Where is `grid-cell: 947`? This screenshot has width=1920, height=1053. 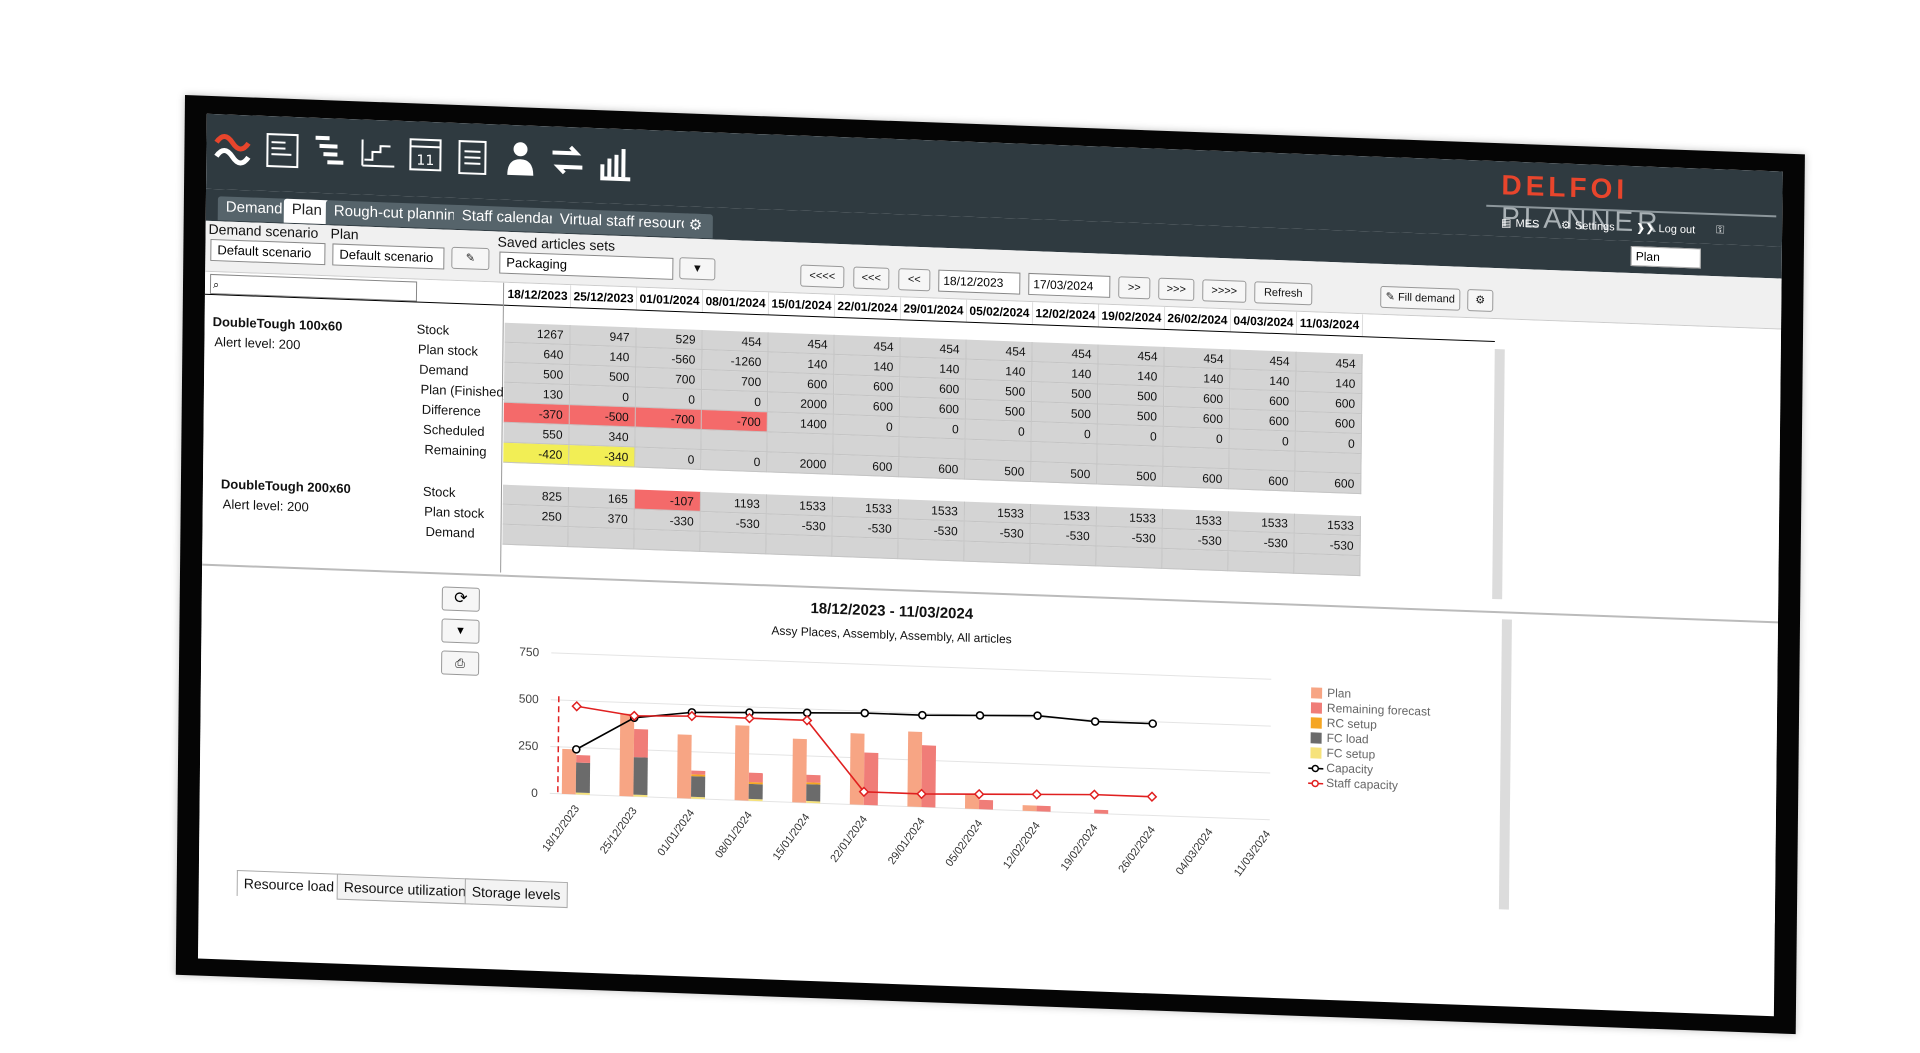
grid-cell: 947 is located at coordinates (603, 336).